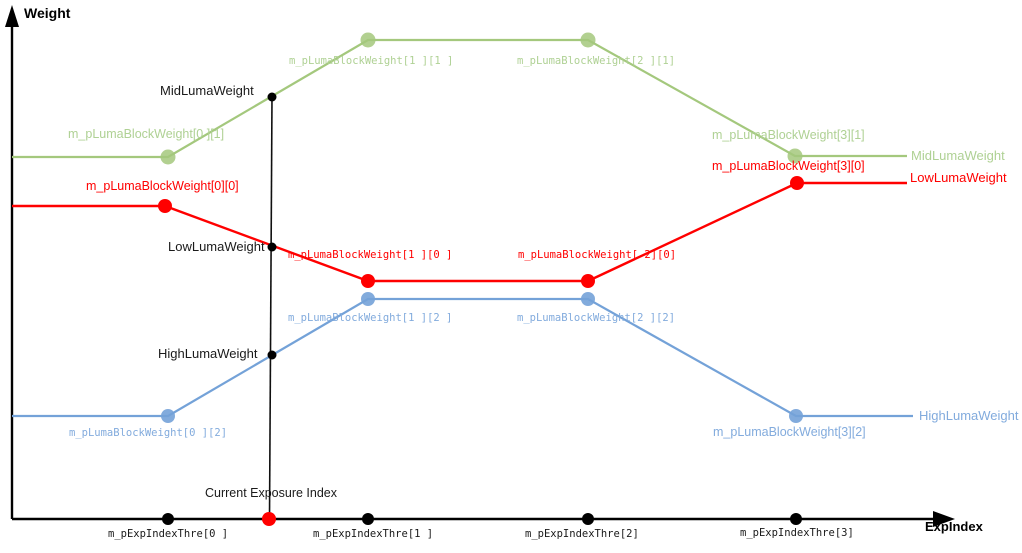 This screenshot has height=553, width=1022. I want to click on low-point-label-3: m_pLumaBlockWeight[3][0], so click(788, 166).